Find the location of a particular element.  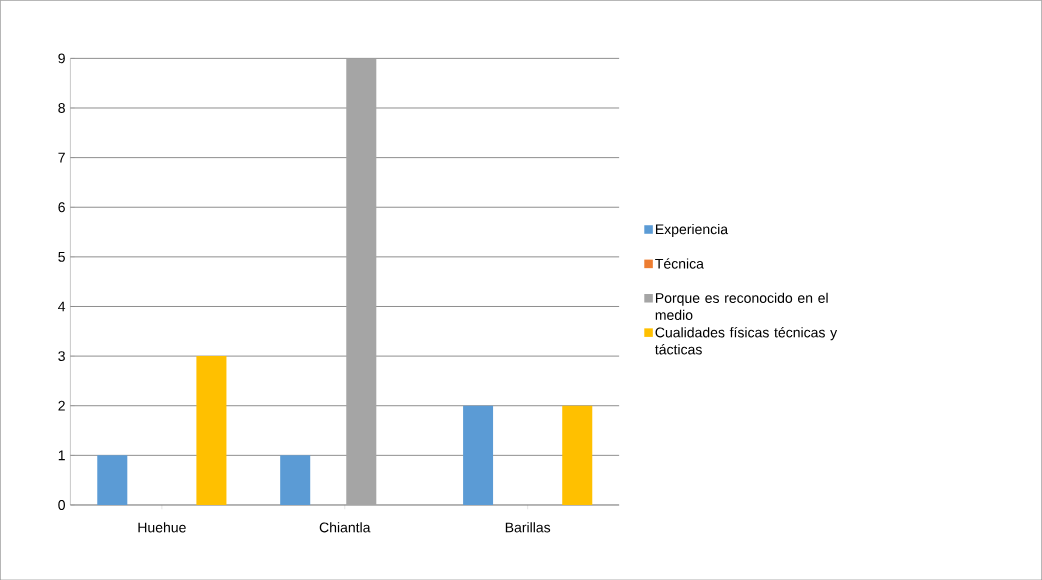

legend-label: Experiencia is located at coordinates (692, 230).